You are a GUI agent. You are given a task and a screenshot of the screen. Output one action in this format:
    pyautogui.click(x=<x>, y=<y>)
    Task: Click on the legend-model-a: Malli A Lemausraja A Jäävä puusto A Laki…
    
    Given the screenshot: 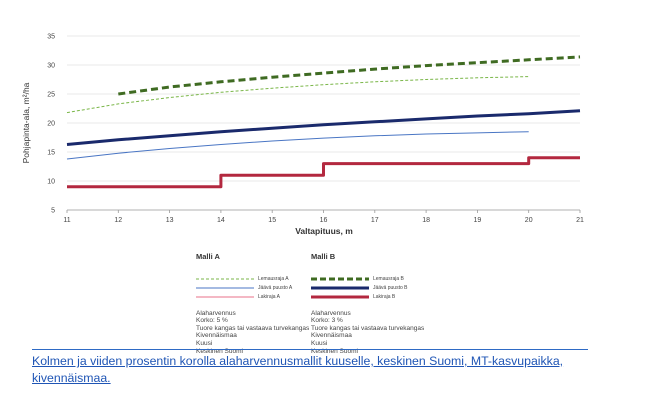 What is the action you would take?
    pyautogui.click(x=271, y=304)
    